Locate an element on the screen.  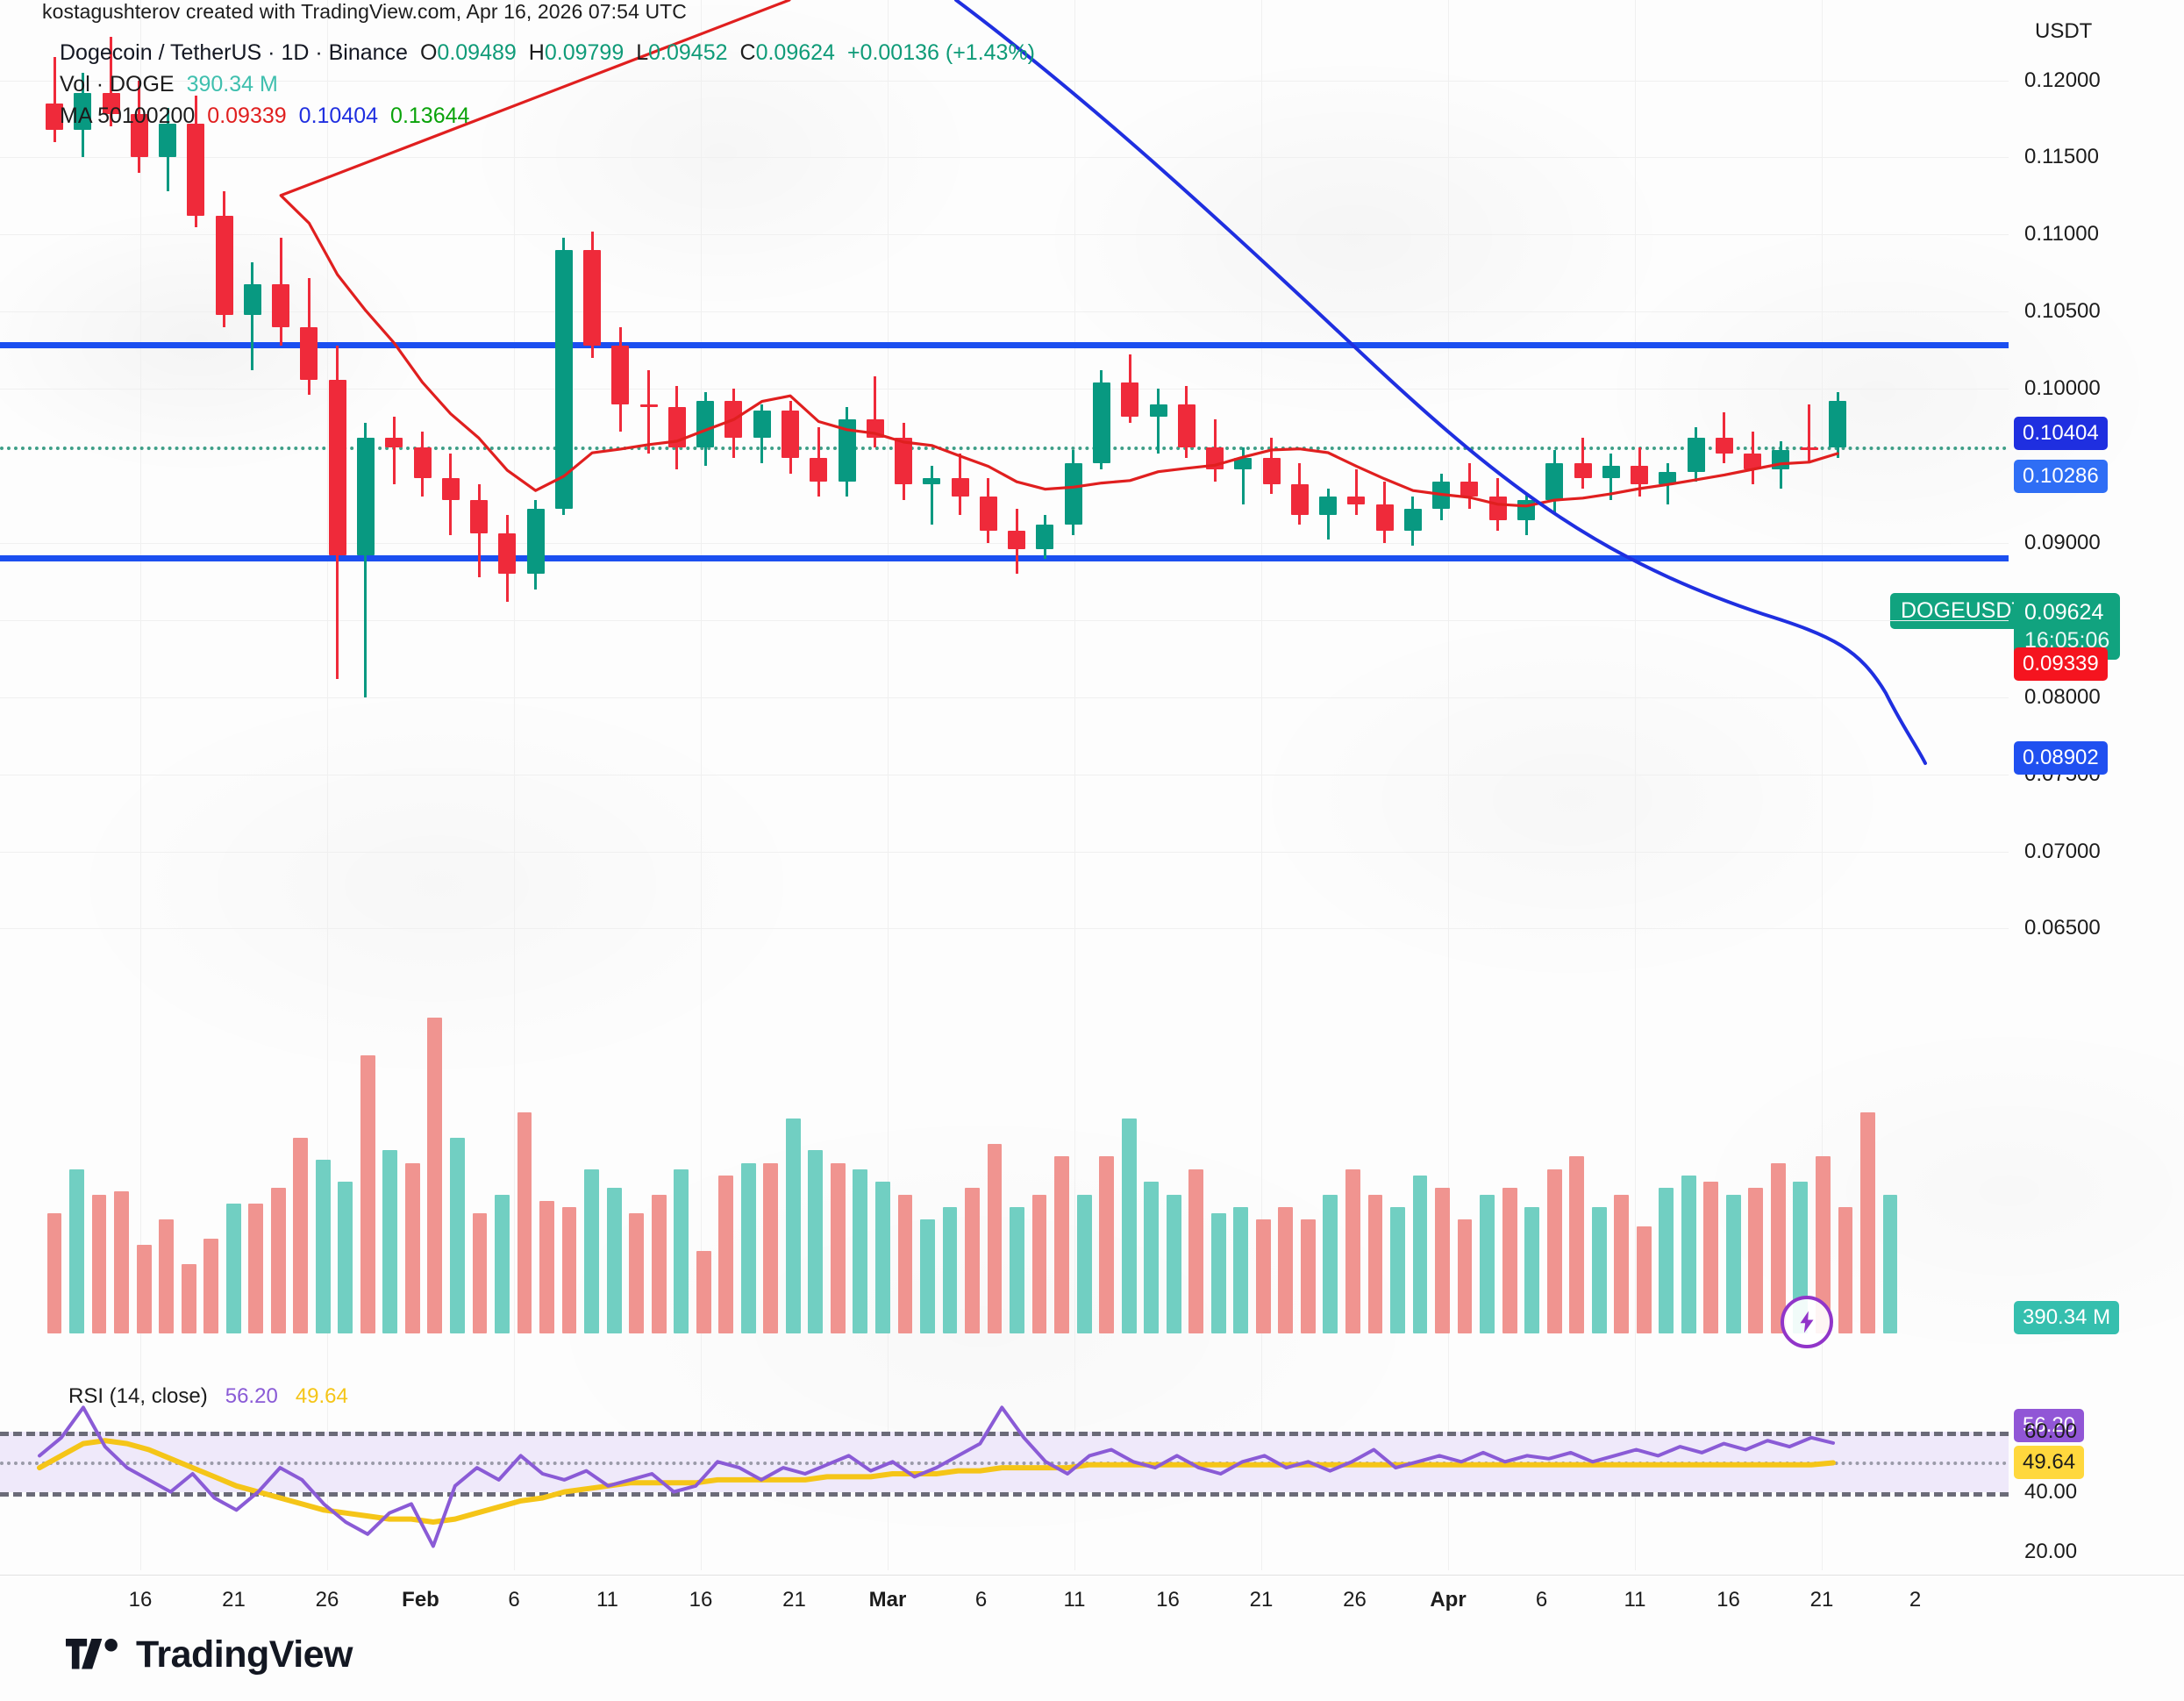
lightning-bolt-icon is located at coordinates (1807, 1322).